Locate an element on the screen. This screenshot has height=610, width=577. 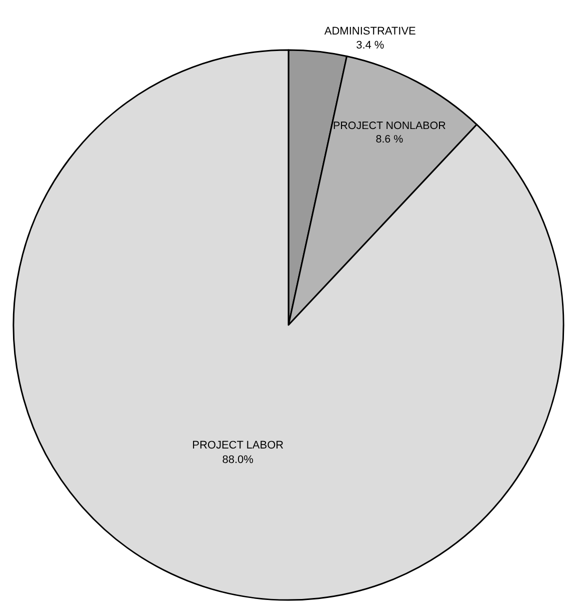
slice-label: PROJECT LABOR is located at coordinates (238, 446).